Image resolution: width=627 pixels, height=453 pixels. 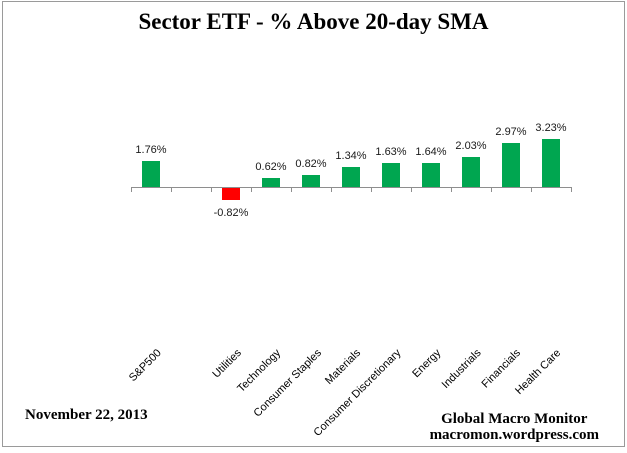 What do you see at coordinates (391, 152) in the screenshot?
I see `bar-value-label: 1.63%` at bounding box center [391, 152].